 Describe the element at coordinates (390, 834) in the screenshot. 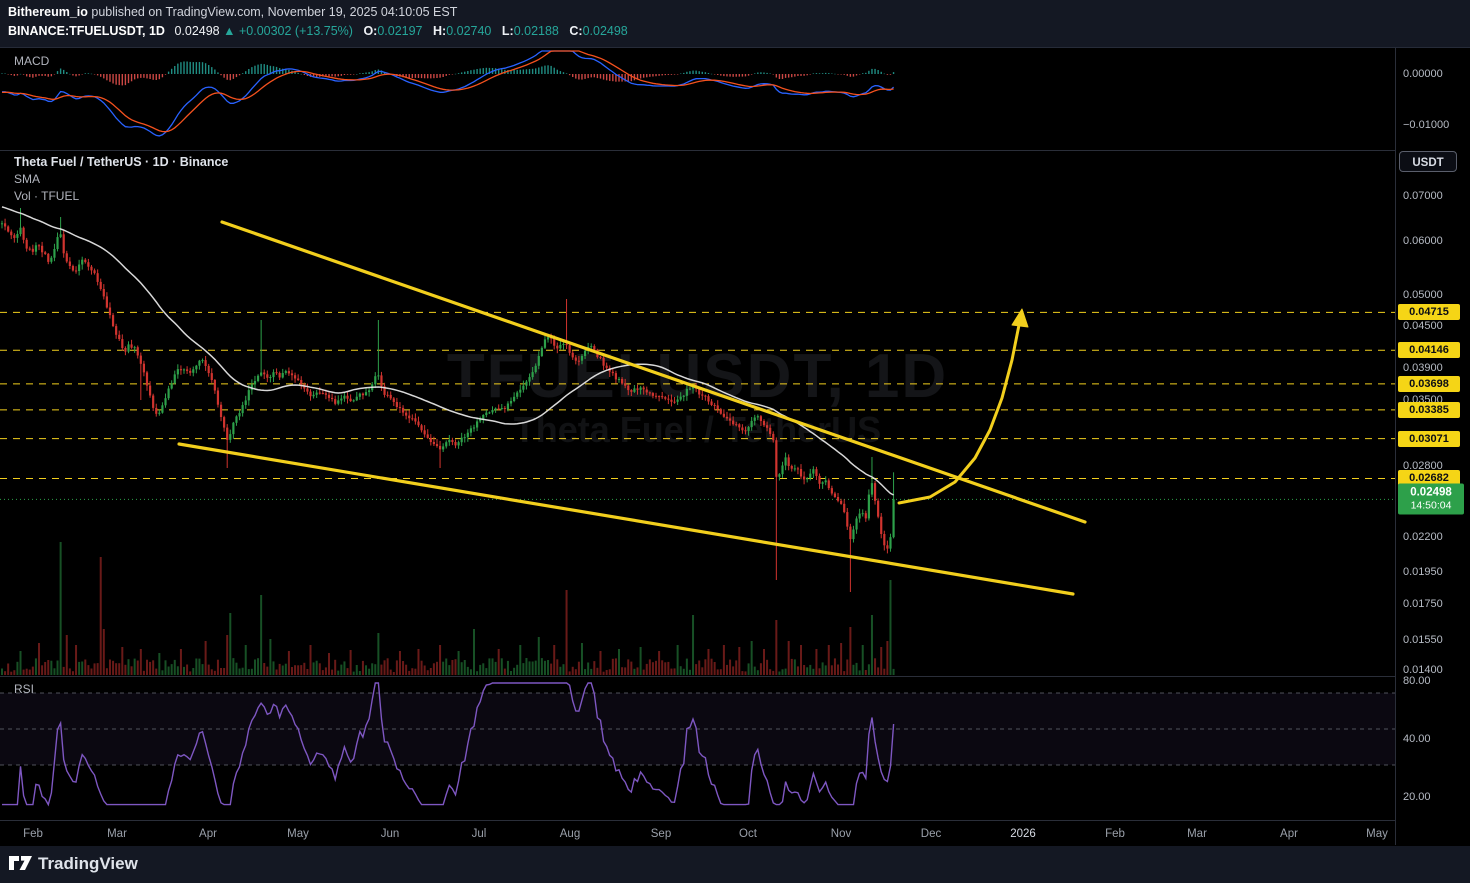

I see `time-axis-label: Jun` at that location.